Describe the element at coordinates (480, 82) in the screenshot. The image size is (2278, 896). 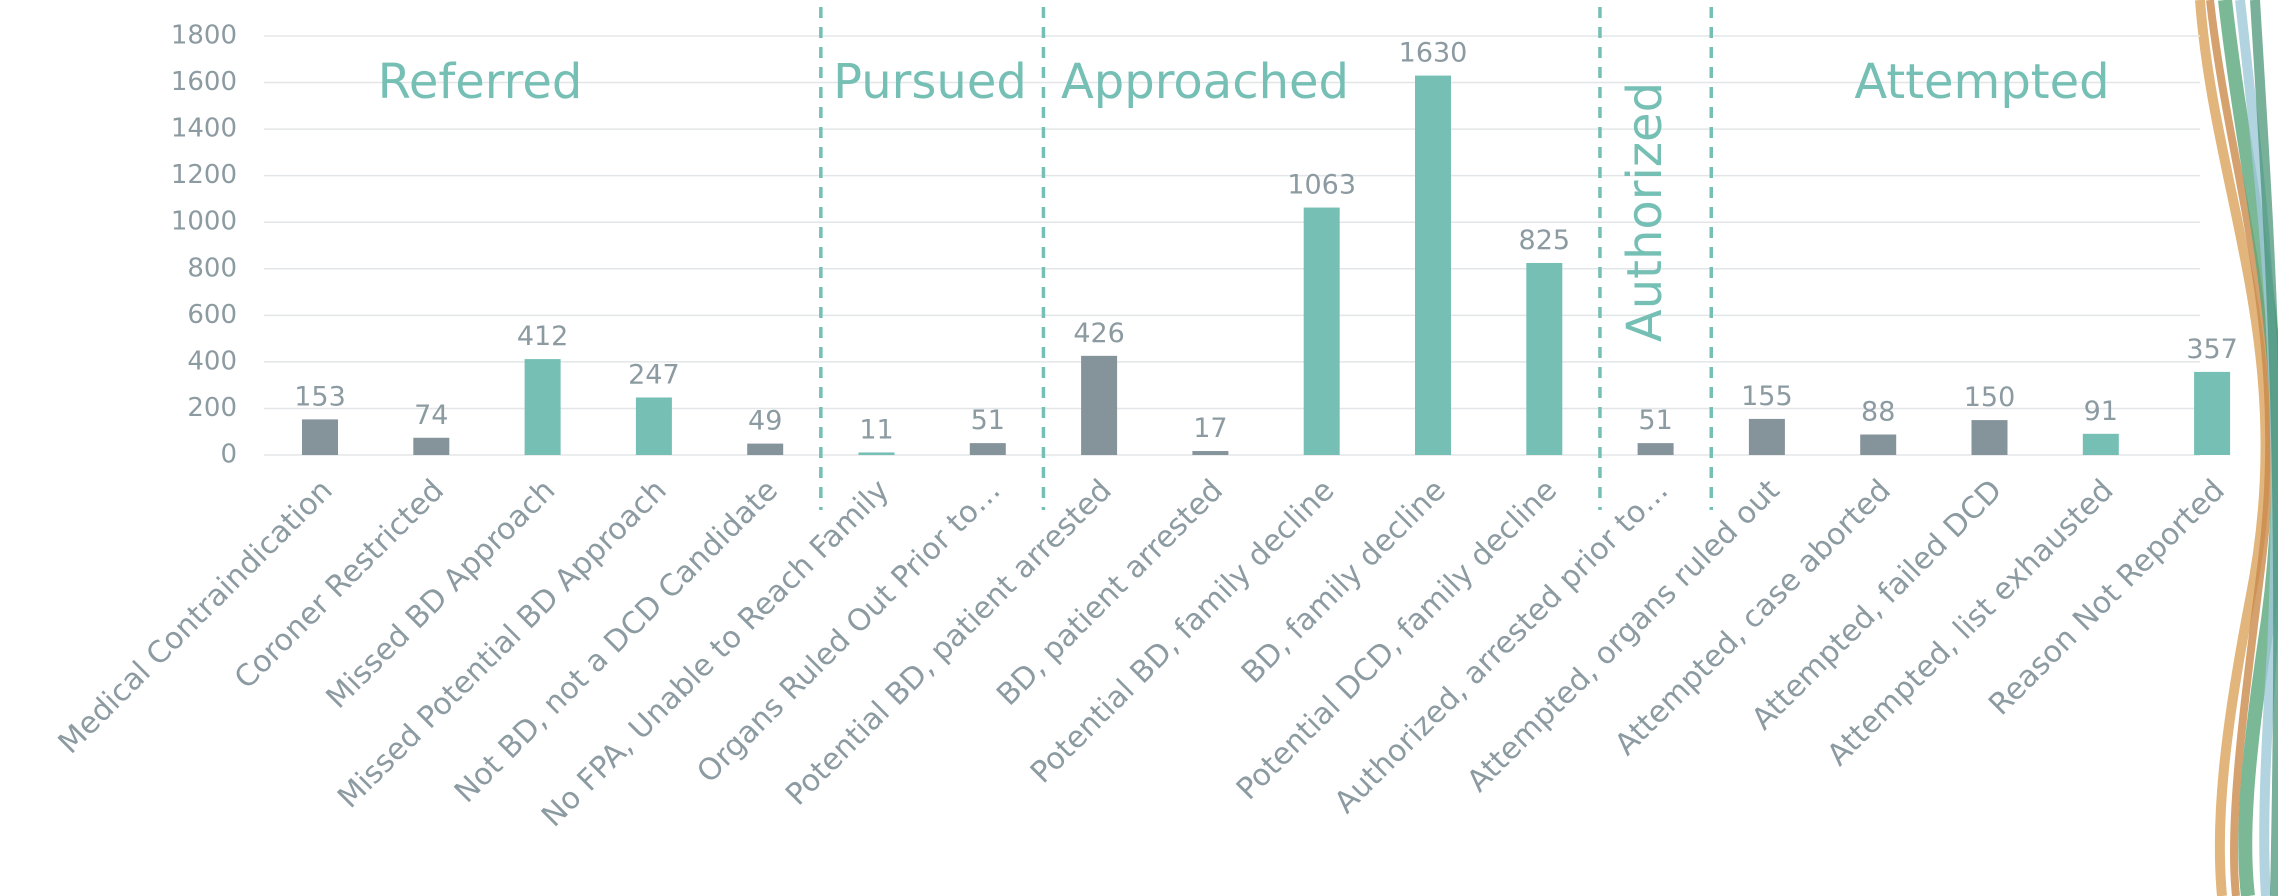
I see `section-label: Referred` at that location.